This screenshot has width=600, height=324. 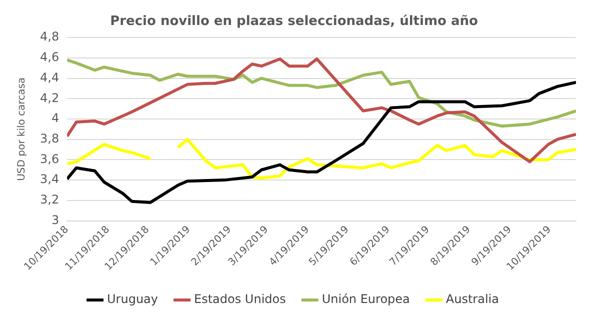 What do you see at coordinates (294, 22) in the screenshot?
I see `chart-title: Precio novillo en plazas seleccionadas, último año` at bounding box center [294, 22].